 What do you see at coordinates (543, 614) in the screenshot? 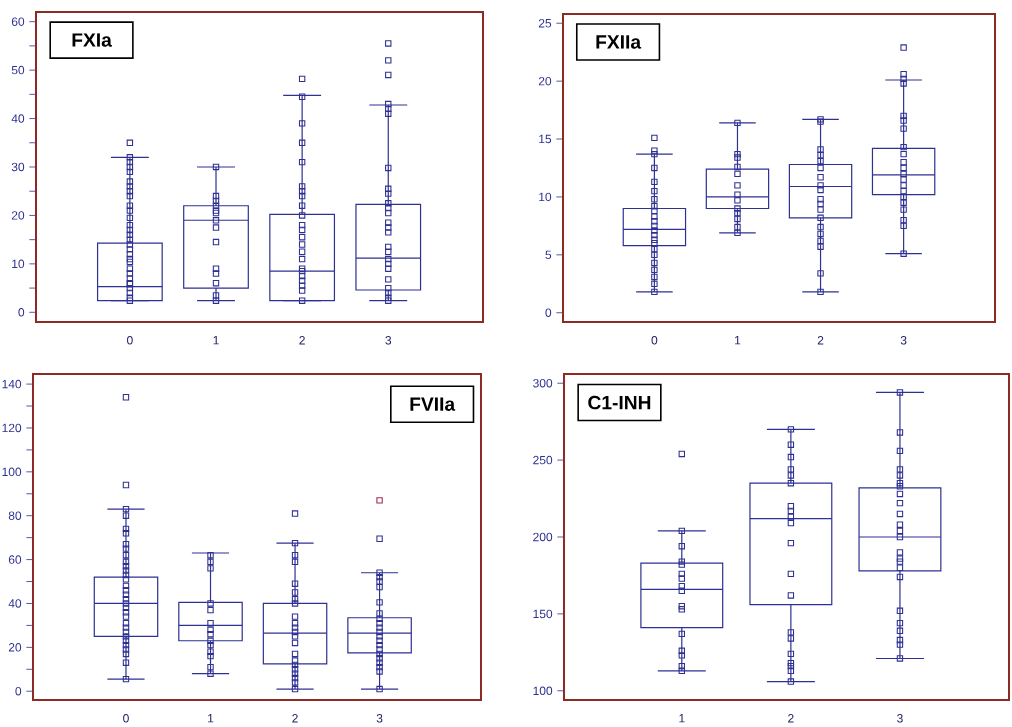
I see `y-tick-label: 150` at bounding box center [543, 614].